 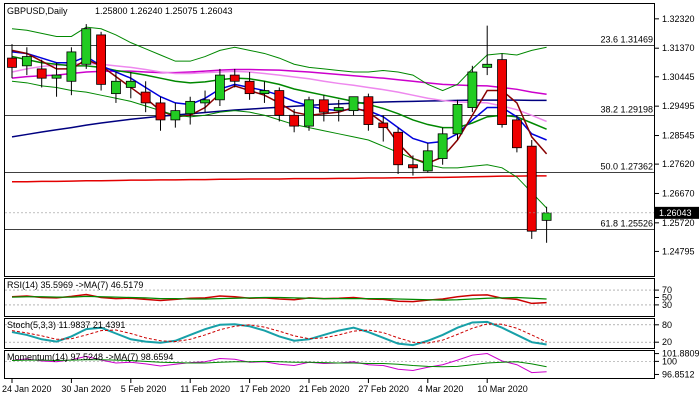 I want to click on indicator-tick-label: 20, so click(x=667, y=342).